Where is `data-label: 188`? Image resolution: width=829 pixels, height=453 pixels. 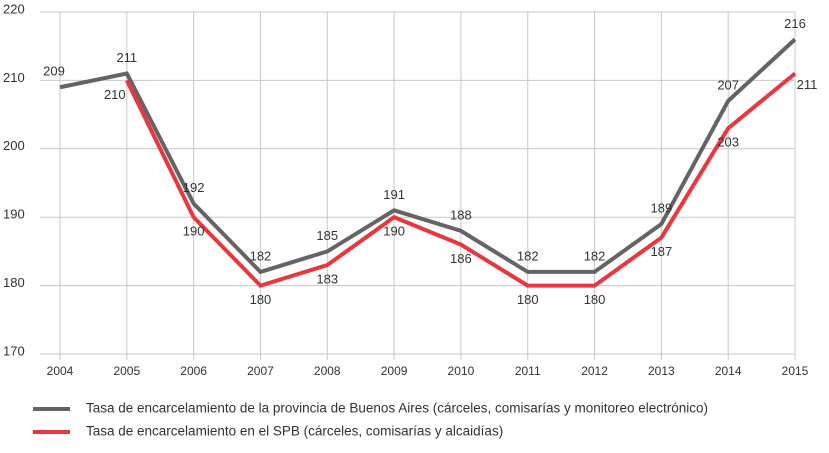 data-label: 188 is located at coordinates (461, 214).